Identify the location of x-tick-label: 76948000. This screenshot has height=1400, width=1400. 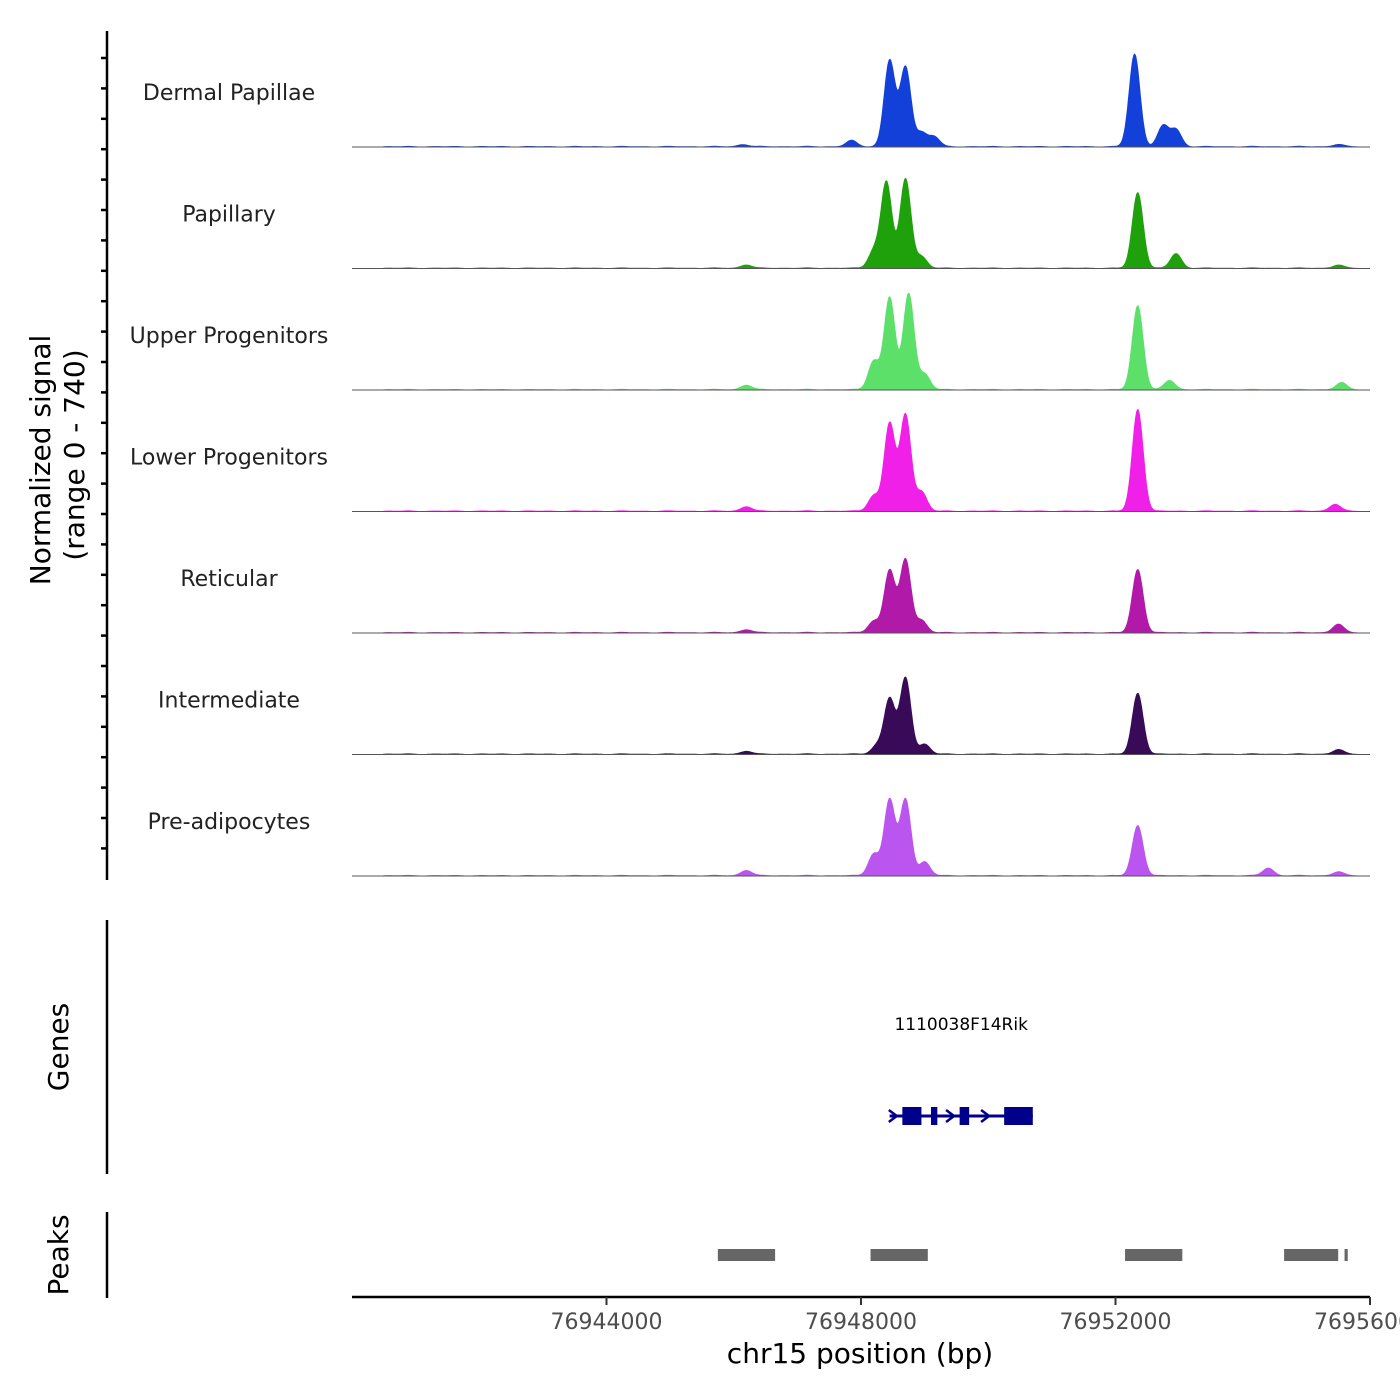
(861, 1322).